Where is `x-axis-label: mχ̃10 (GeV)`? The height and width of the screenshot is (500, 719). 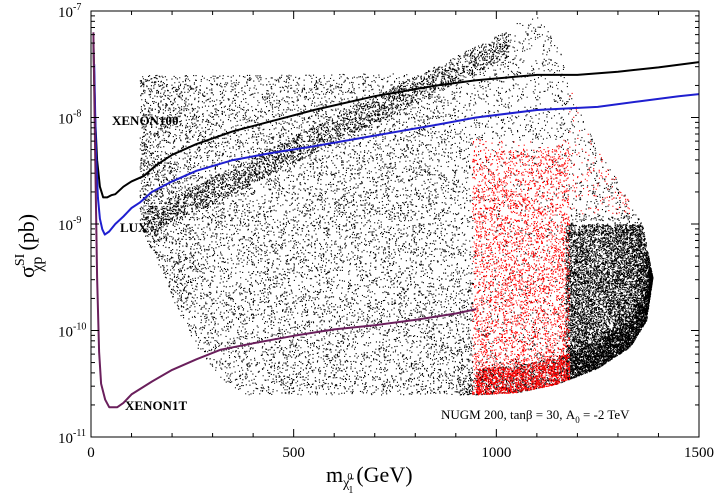
x-axis-label: mχ̃10 (GeV) is located at coordinates (369, 479).